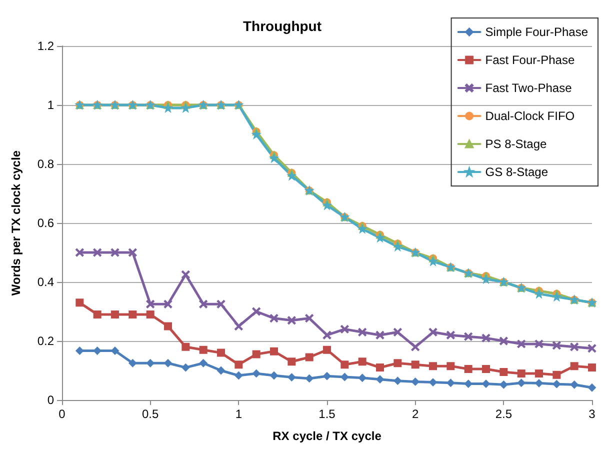 This screenshot has height=462, width=610. Describe the element at coordinates (530, 116) in the screenshot. I see `legend-label: Dual-Clock FIFO` at that location.